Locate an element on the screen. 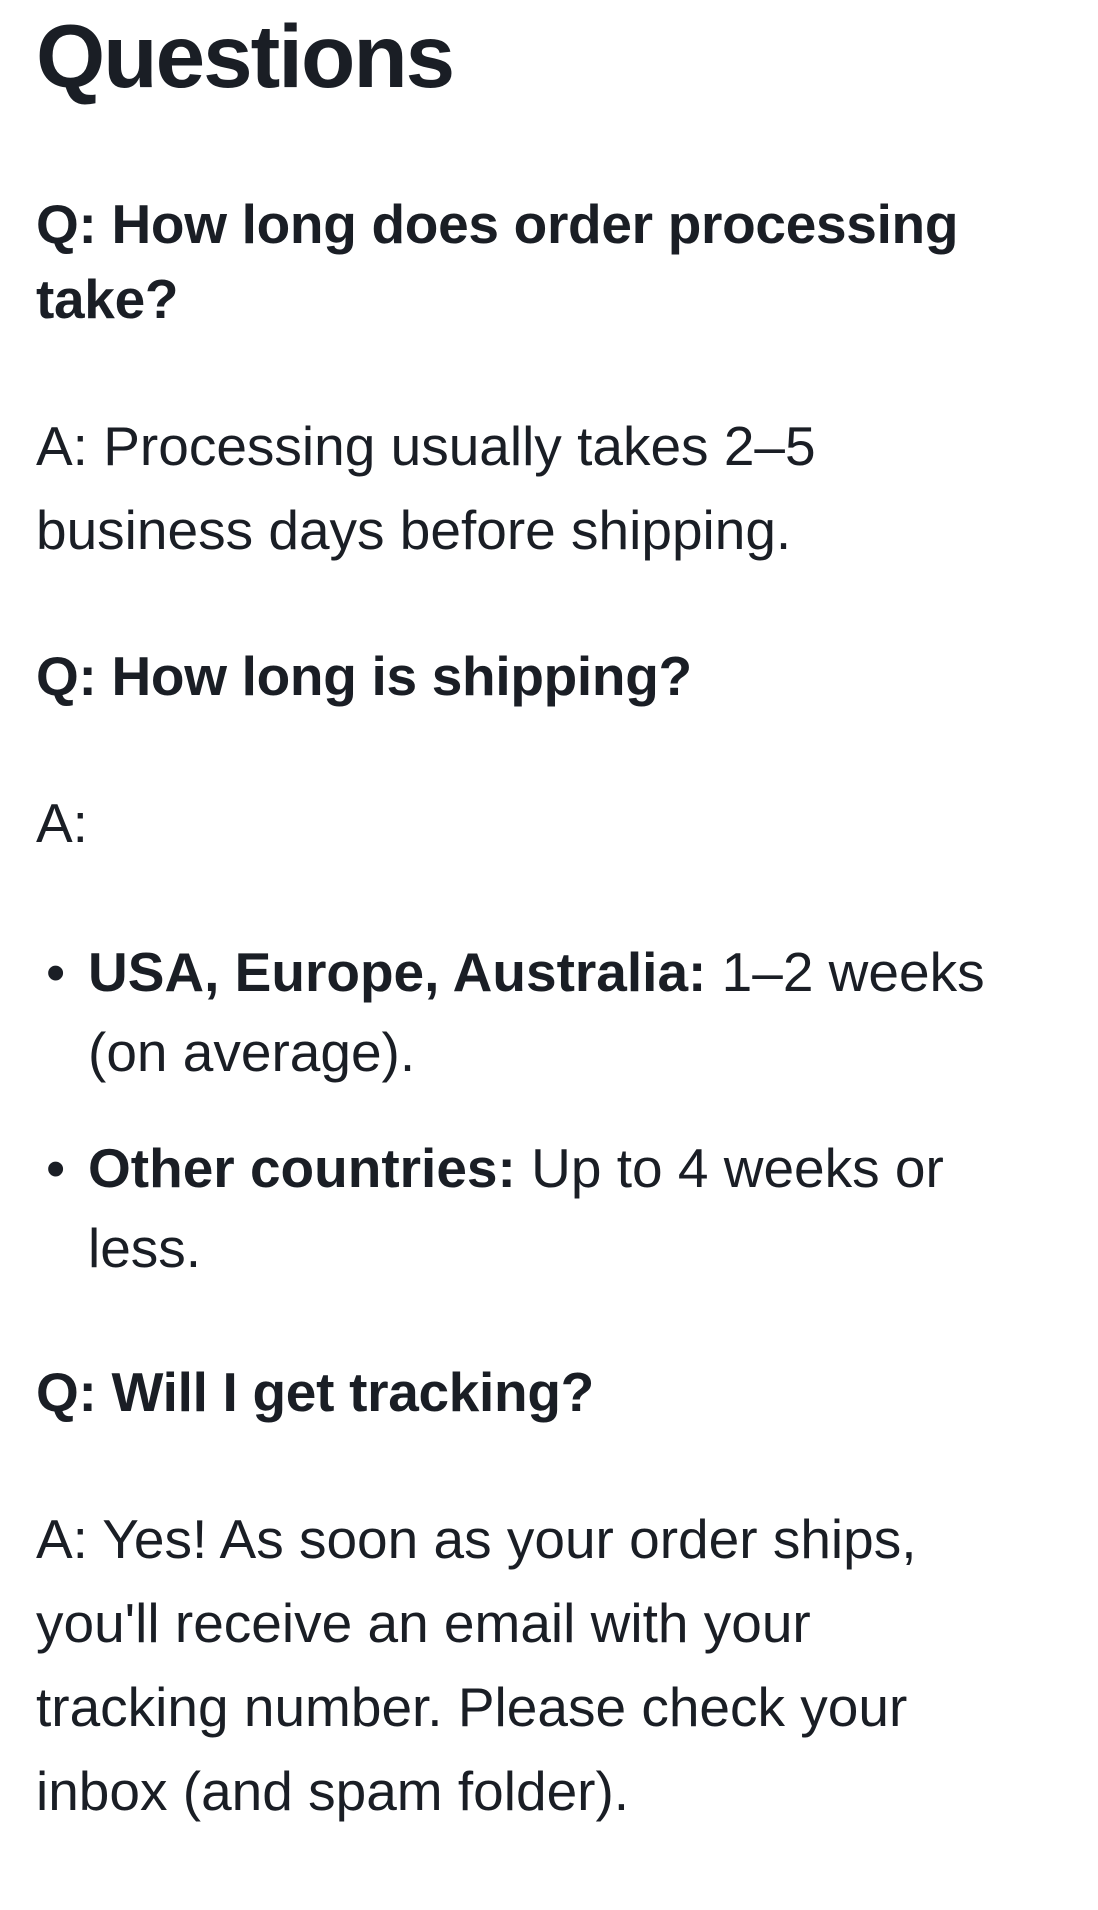  faq-question-shipping: Q: How long is shipping? is located at coordinates (364, 675).